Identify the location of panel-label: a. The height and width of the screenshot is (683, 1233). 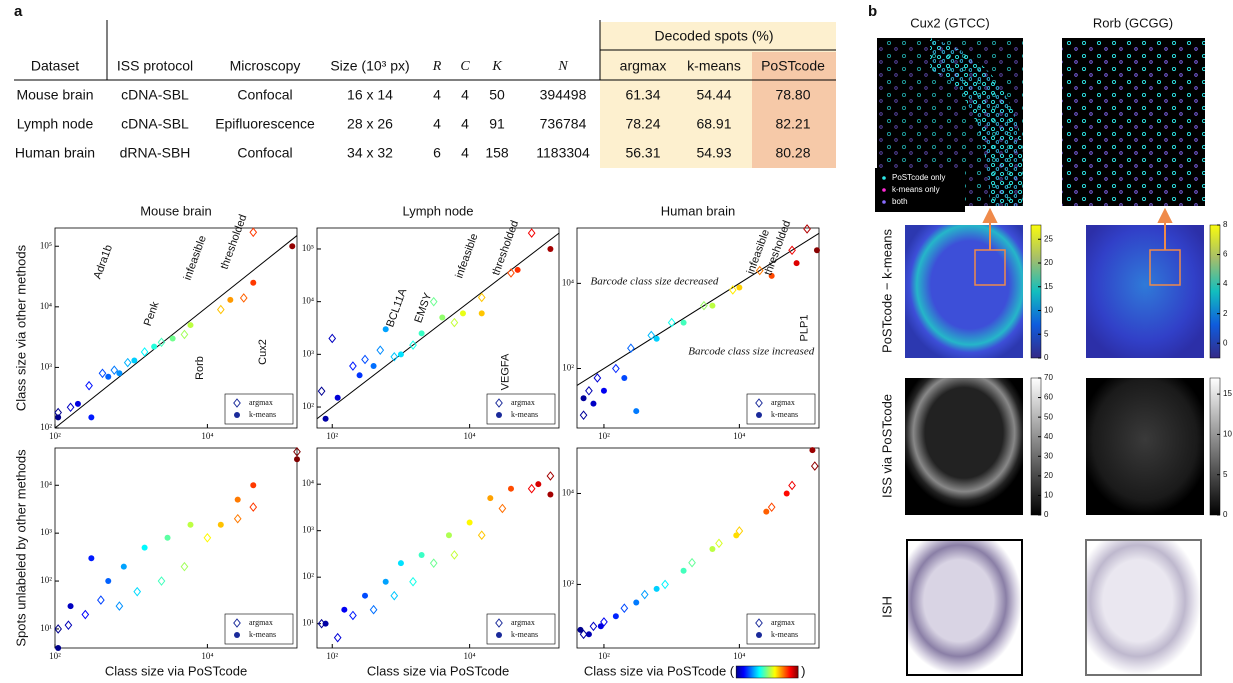
(18, 11).